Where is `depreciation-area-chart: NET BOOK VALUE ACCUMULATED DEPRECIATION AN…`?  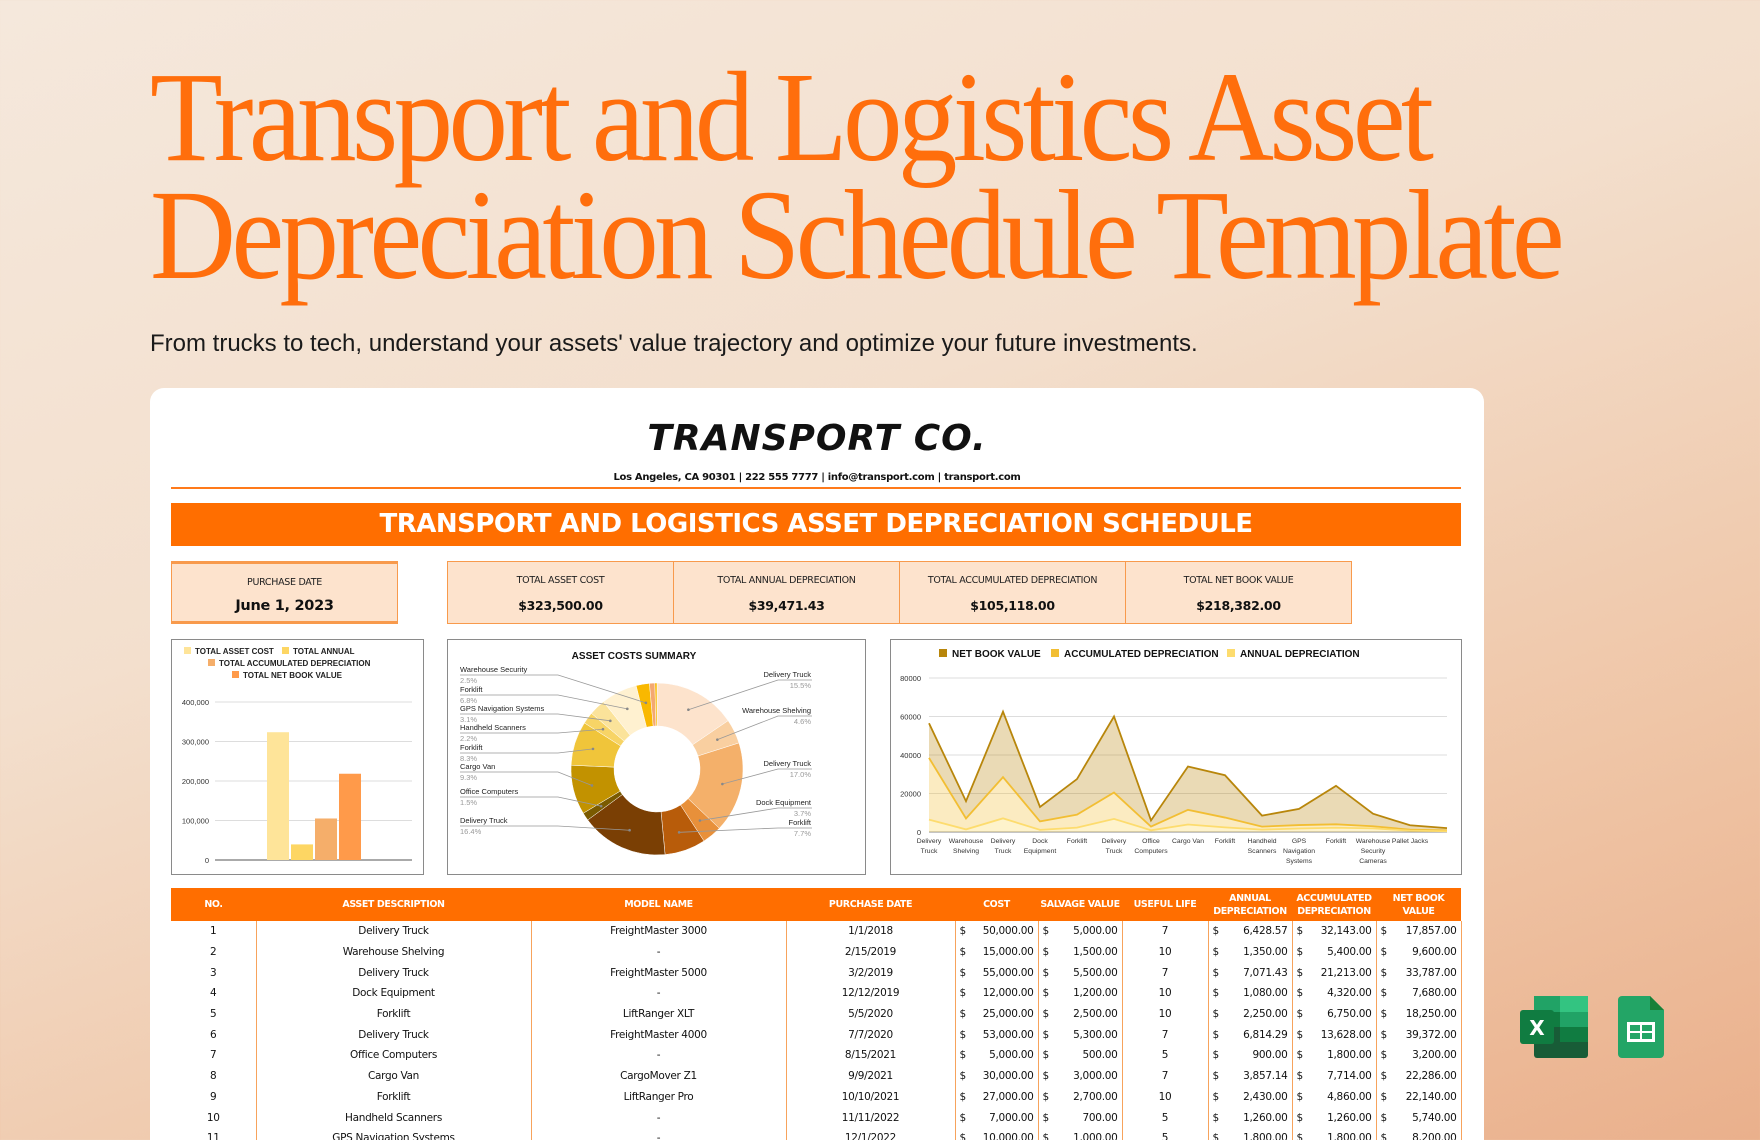
depreciation-area-chart: NET BOOK VALUE ACCUMULATED DEPRECIATION AN… is located at coordinates (1176, 757).